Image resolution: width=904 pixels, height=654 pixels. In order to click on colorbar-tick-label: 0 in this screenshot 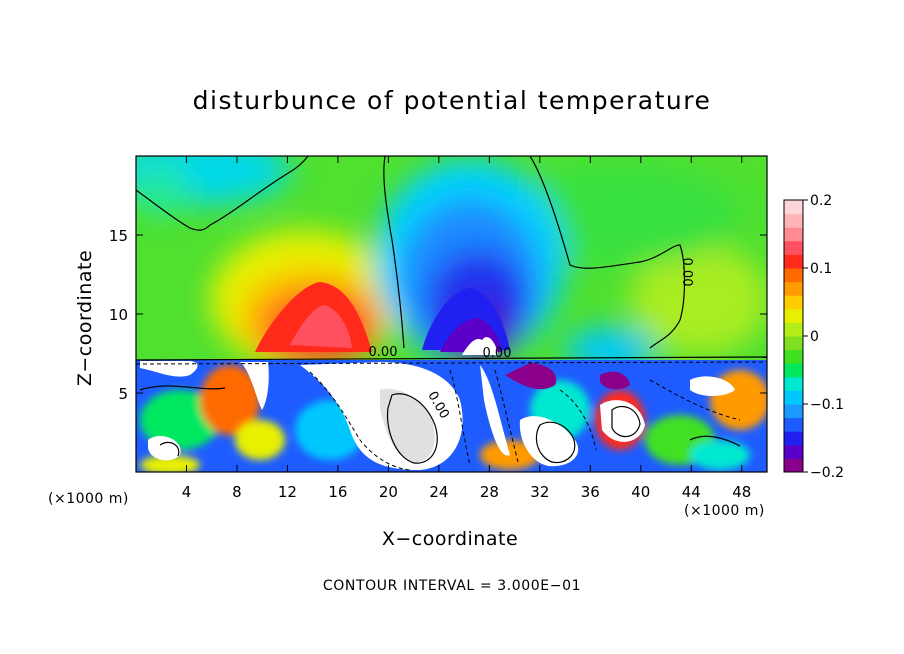, I will do `click(814, 337)`.